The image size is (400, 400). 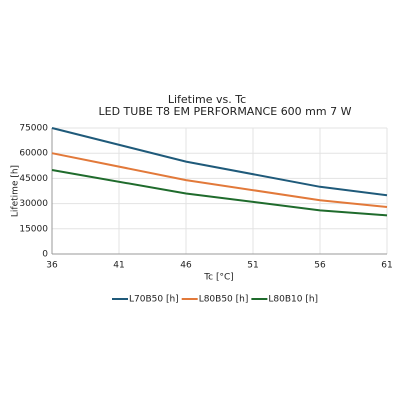 What do you see at coordinates (16, 191) in the screenshot?
I see `y-axis-label: Lifetime [h]` at bounding box center [16, 191].